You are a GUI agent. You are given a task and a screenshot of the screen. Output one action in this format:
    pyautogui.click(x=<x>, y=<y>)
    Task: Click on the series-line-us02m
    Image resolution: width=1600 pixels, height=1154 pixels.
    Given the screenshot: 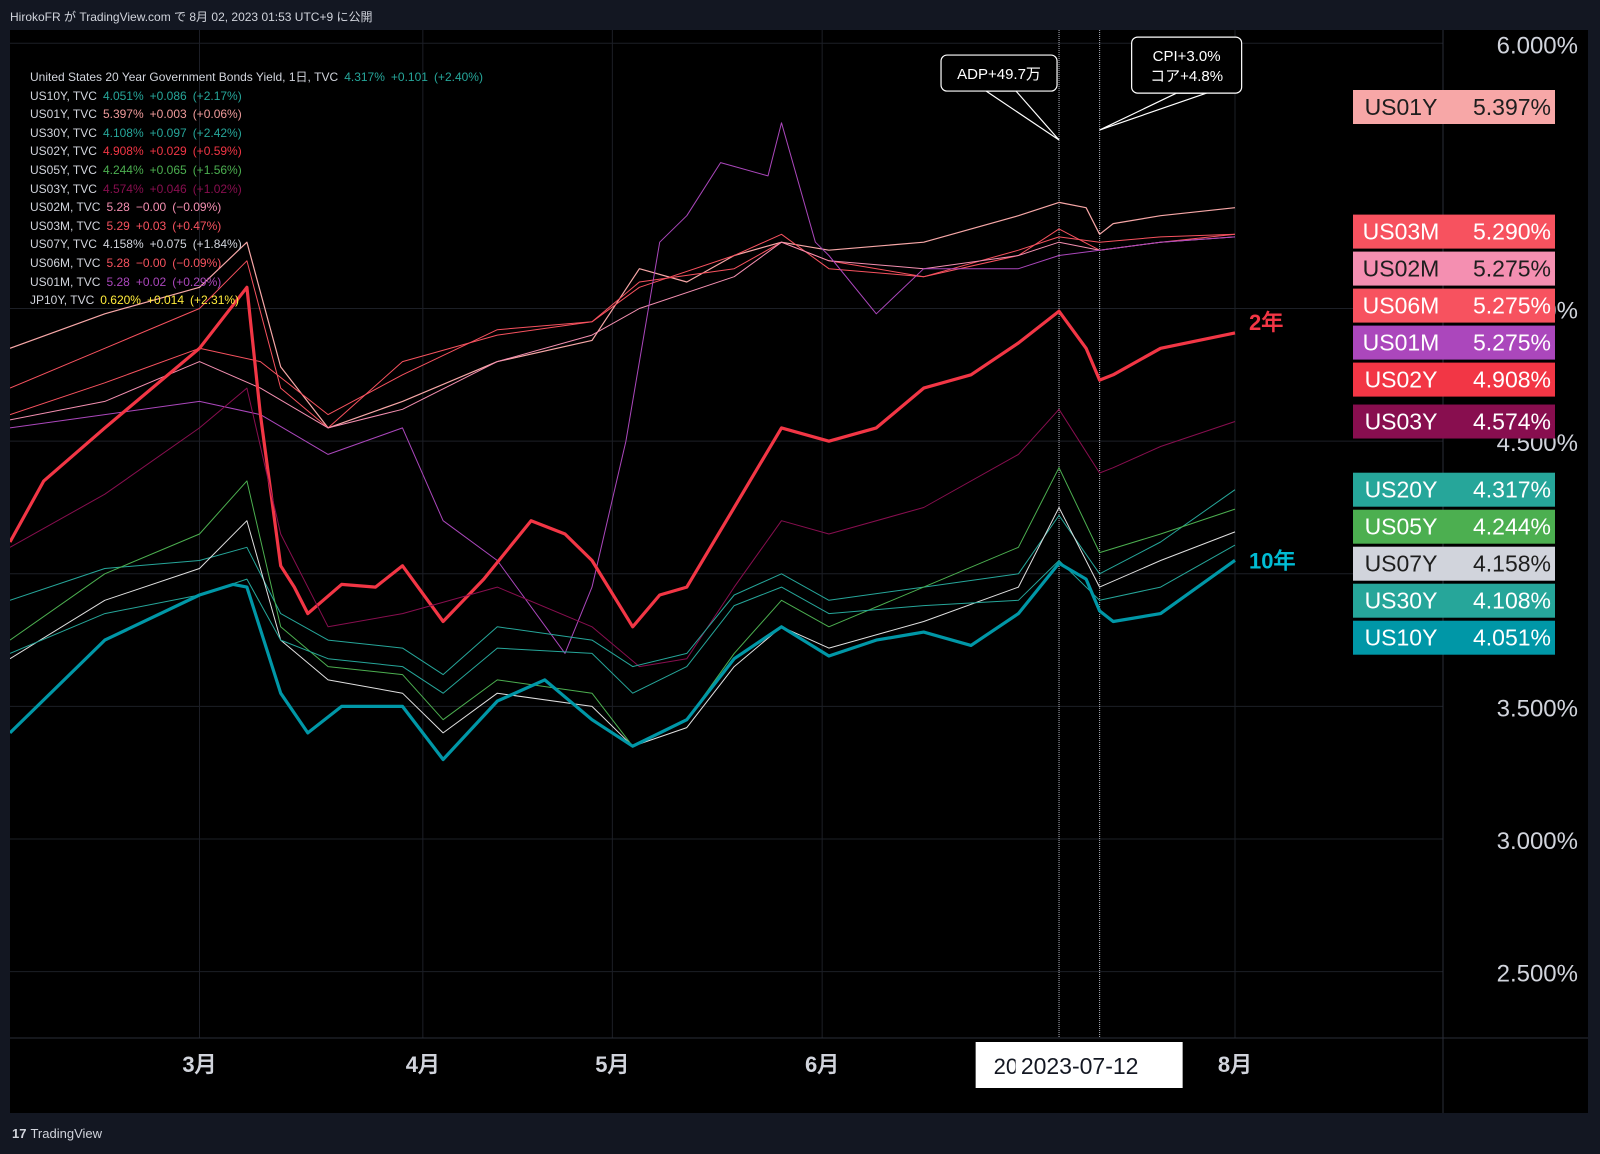 What is the action you would take?
    pyautogui.click(x=623, y=332)
    